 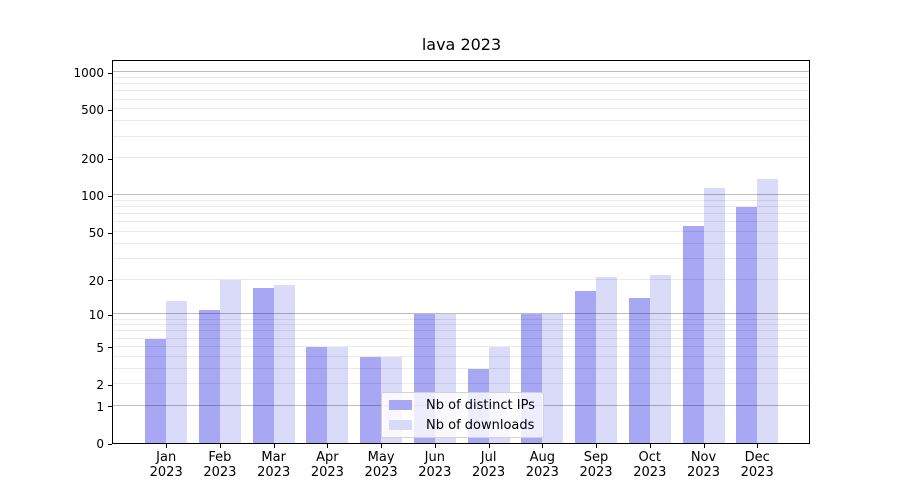 I want to click on bar-downloads-mar, so click(x=284, y=364).